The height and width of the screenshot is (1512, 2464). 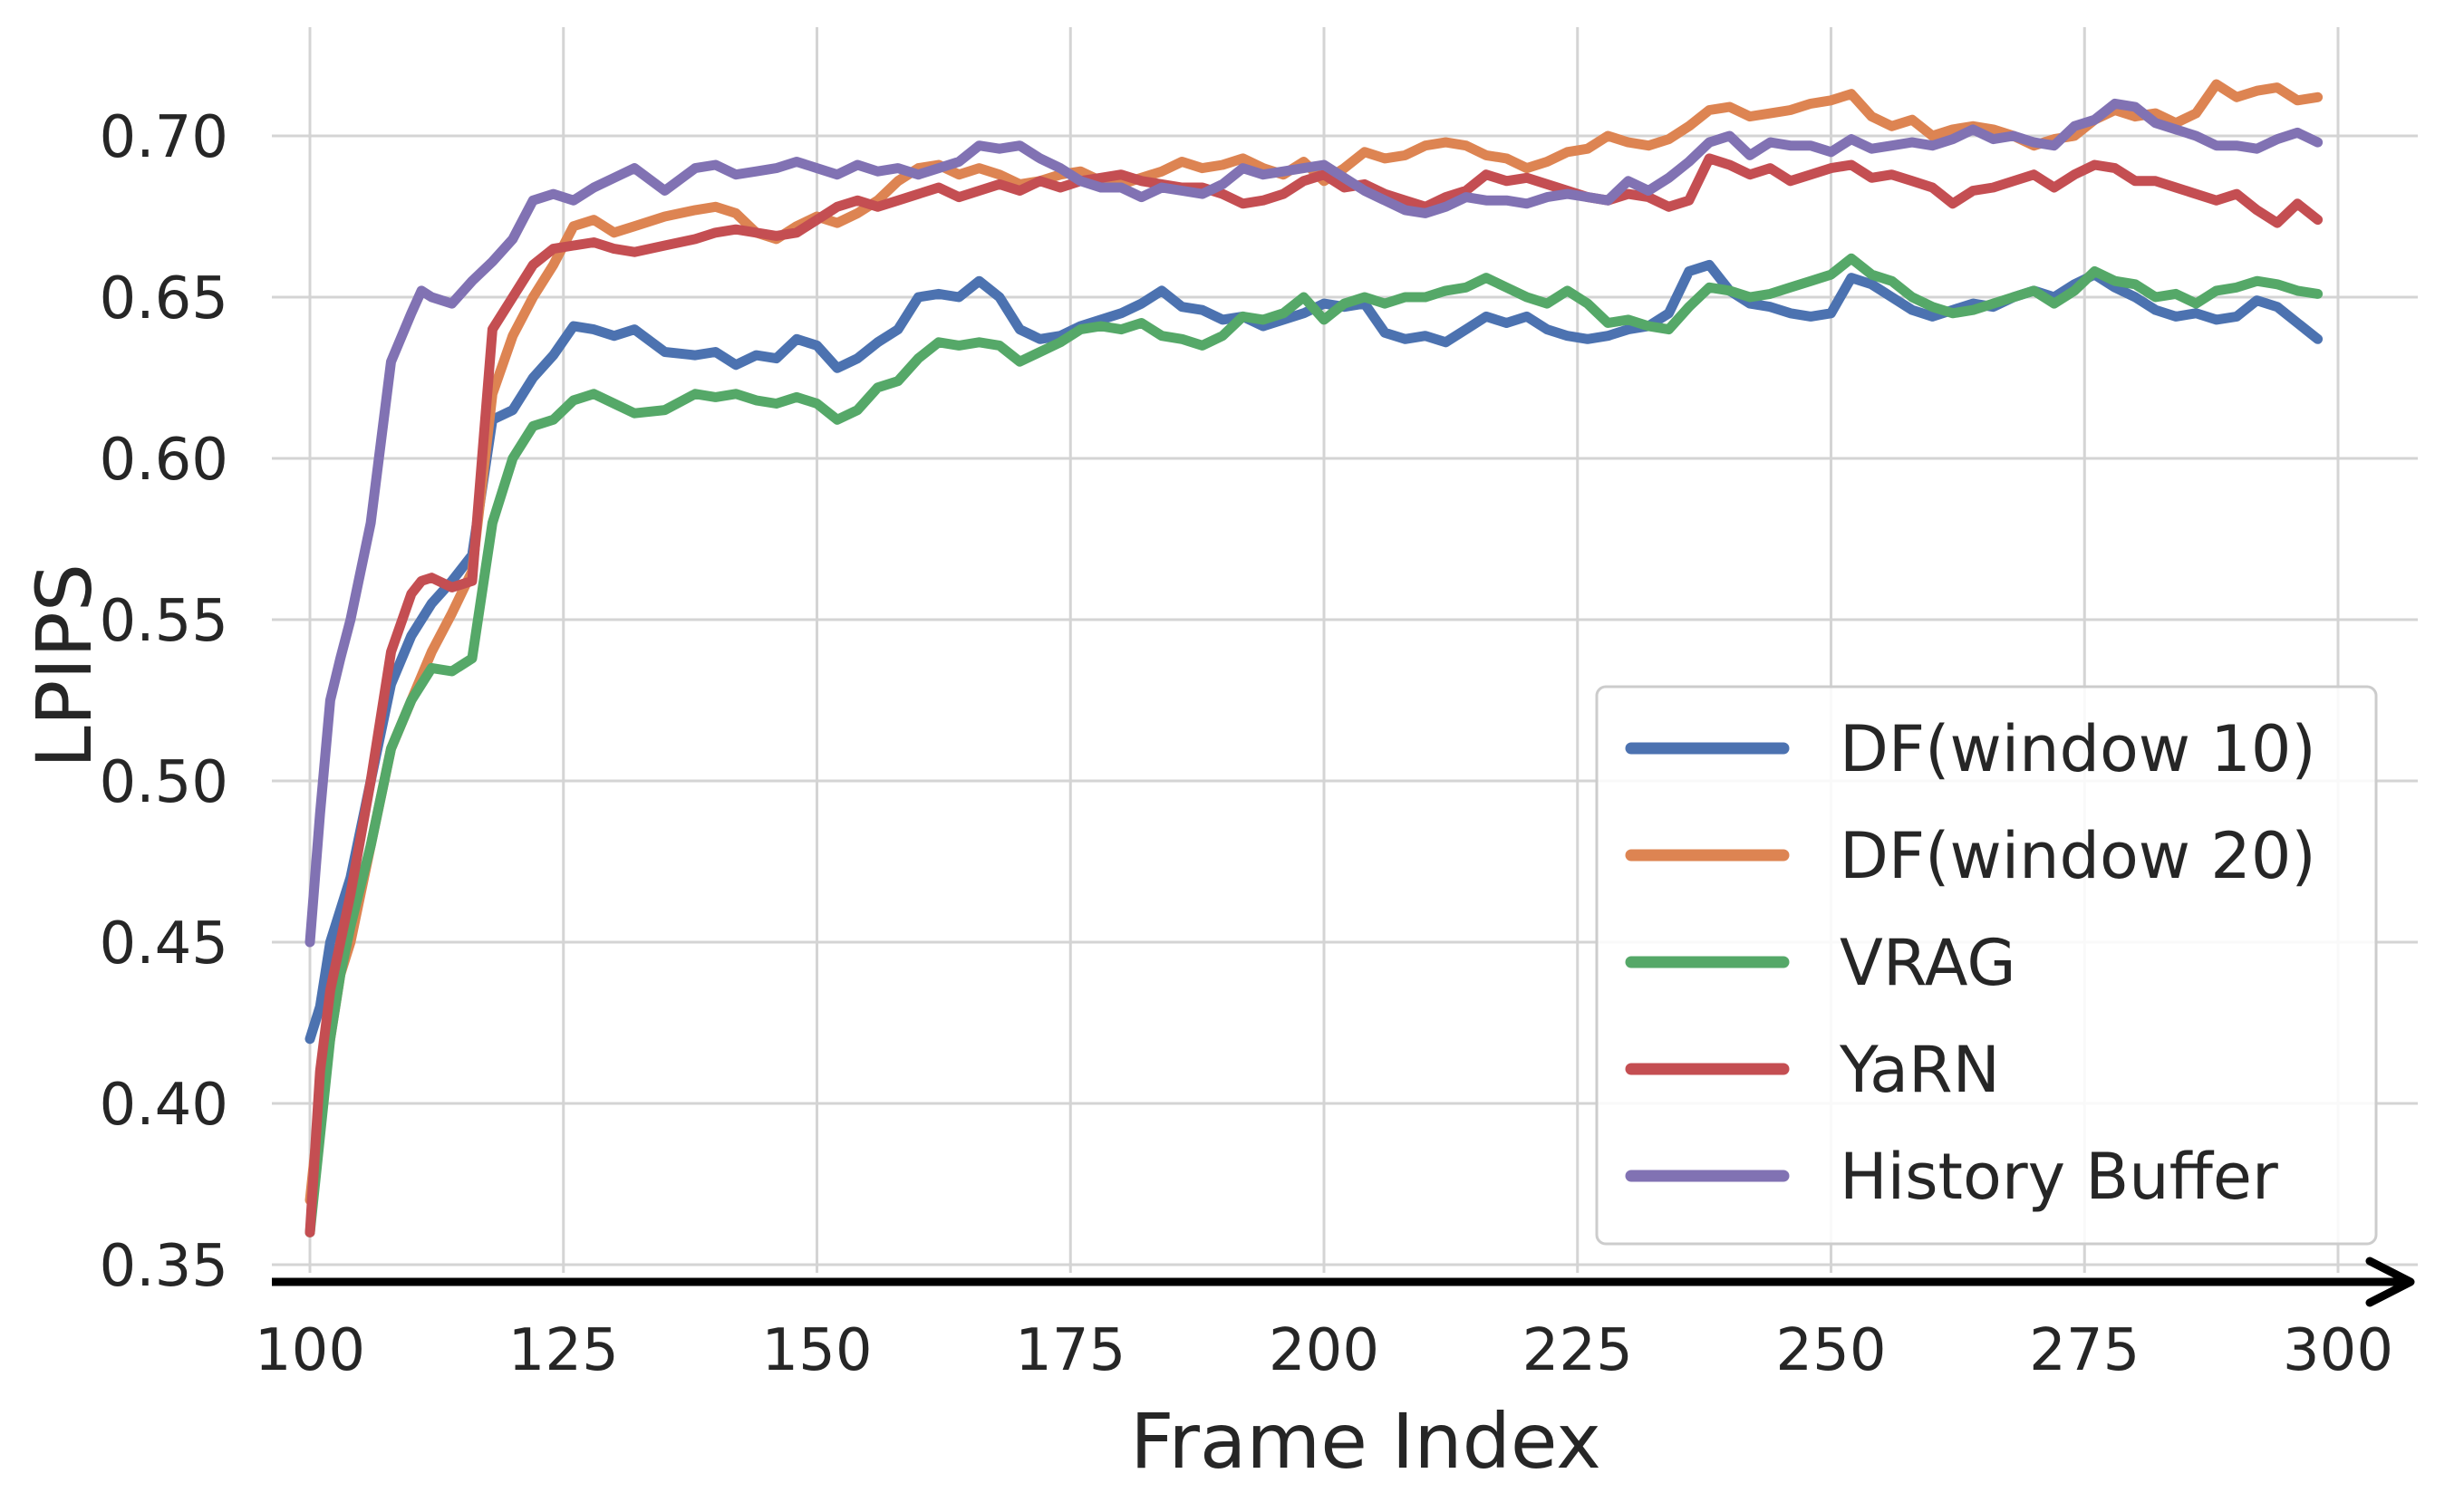 What do you see at coordinates (1578, 1350) in the screenshot?
I see `x-tick-label-225: 225` at bounding box center [1578, 1350].